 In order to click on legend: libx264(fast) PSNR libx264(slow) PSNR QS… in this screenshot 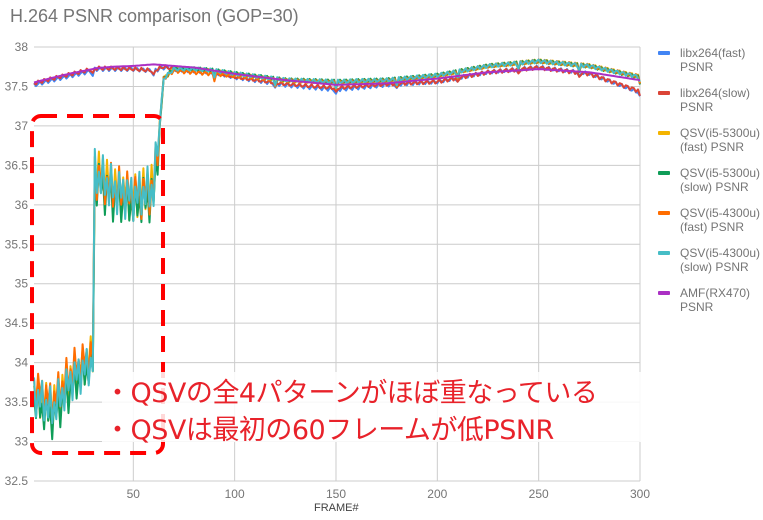, I will do `click(710, 186)`.